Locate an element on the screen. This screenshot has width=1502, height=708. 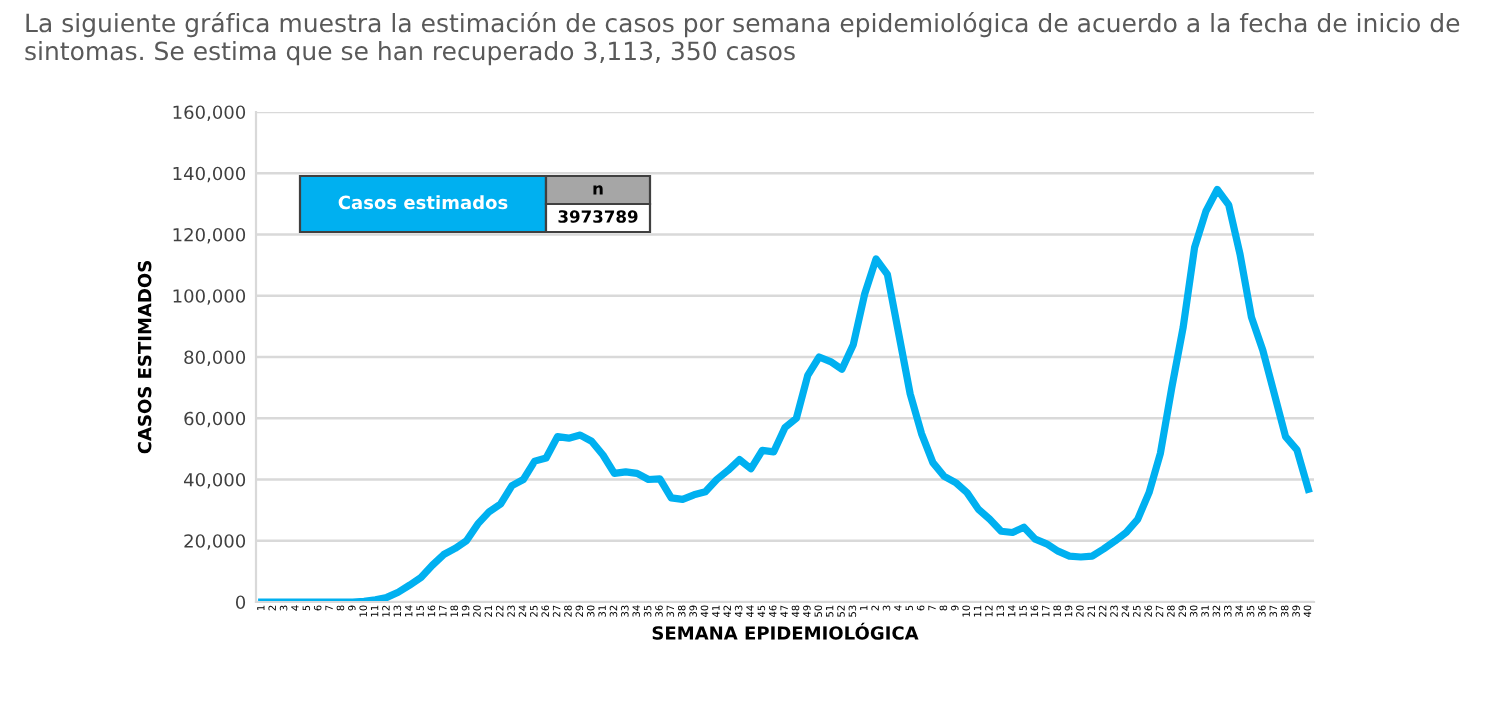
annotation: 3973789 is located at coordinates (598, 216).